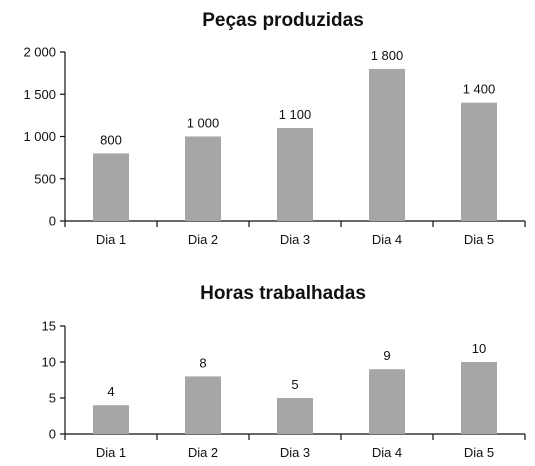 This screenshot has height=466, width=535. I want to click on data-label: 1 400, so click(479, 89).